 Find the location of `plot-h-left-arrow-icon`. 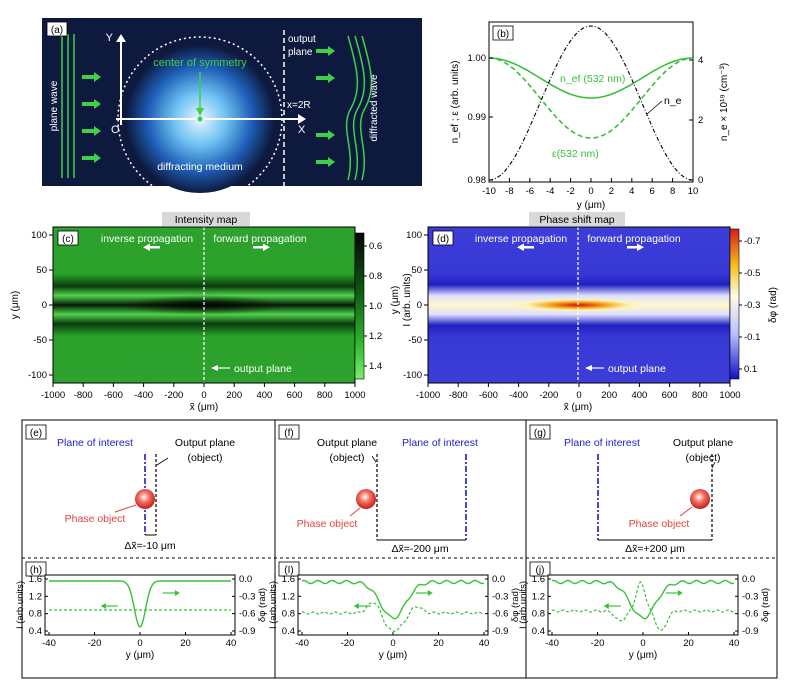

plot-h-left-arrow-icon is located at coordinates (103, 606).